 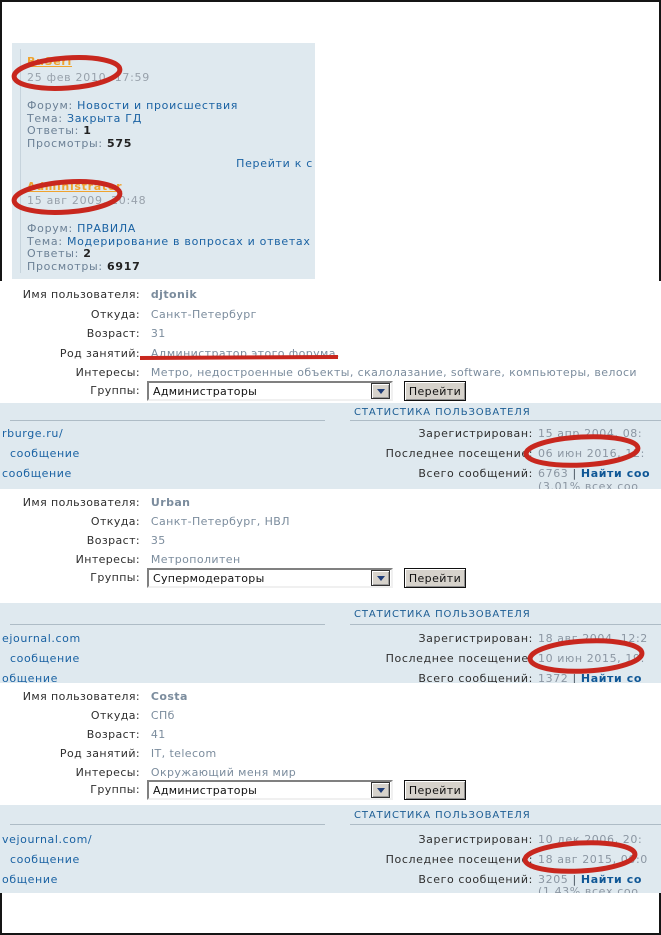 I want to click on registered-value: 18 авг 2004, 12:2, so click(x=593, y=638).